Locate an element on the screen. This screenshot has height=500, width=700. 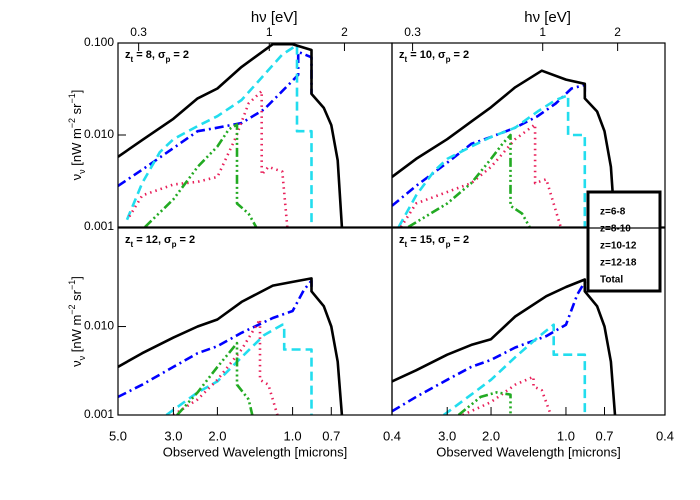
legend-box is located at coordinates (624, 241).